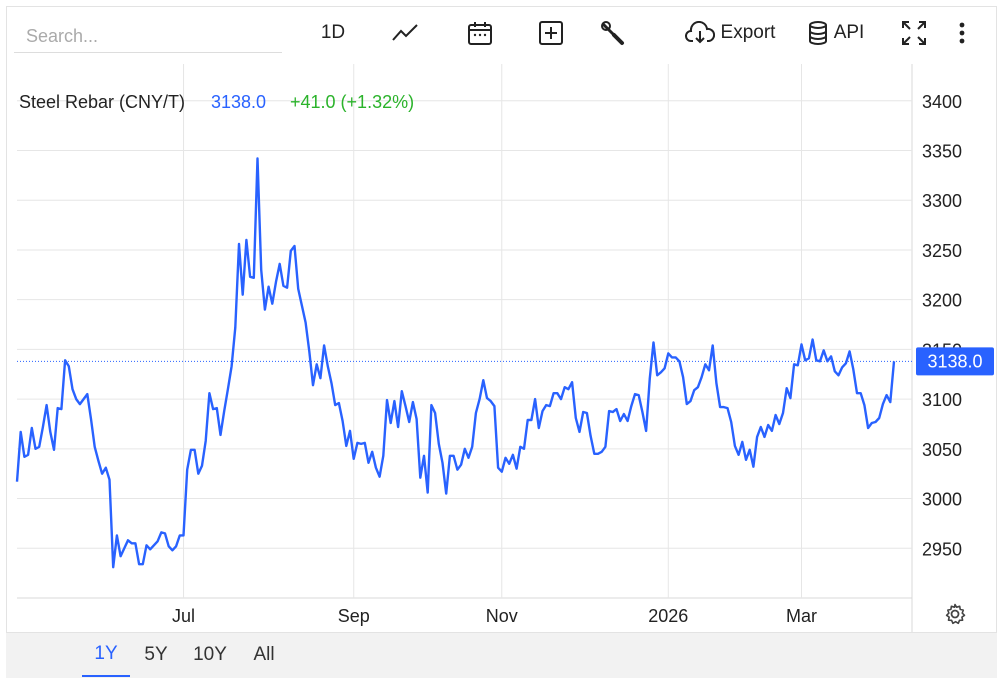 Image resolution: width=1001 pixels, height=682 pixels. I want to click on interval-button: 1D, so click(333, 33).